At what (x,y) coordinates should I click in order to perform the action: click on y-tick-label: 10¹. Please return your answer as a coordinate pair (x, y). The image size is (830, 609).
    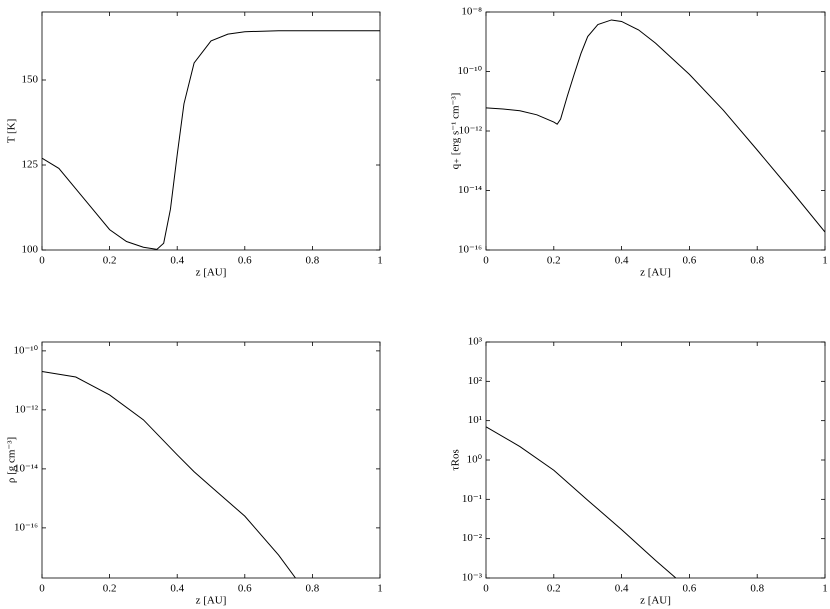
    Looking at the image, I should click on (475, 420).